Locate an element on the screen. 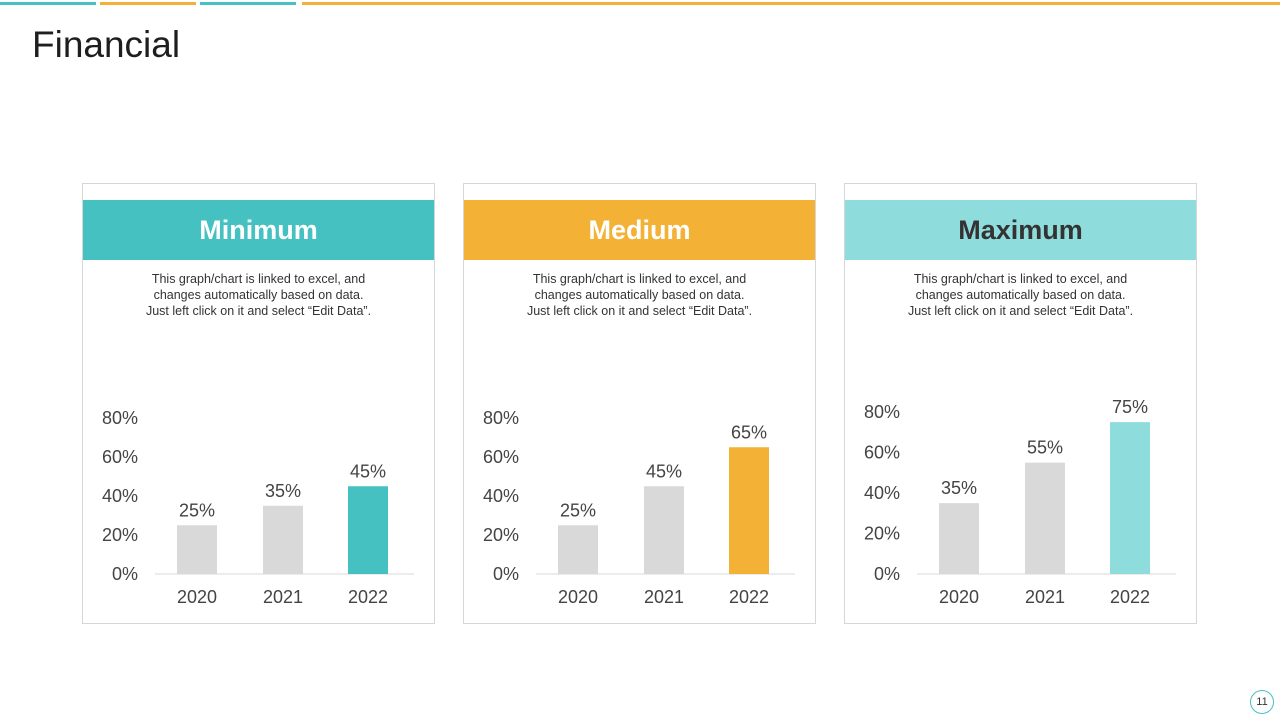  bar-chart-maximum: 0% 20% 40% 60% 80% 35% 2020 55% 2021 75% 2022 is located at coordinates (1020, 502).